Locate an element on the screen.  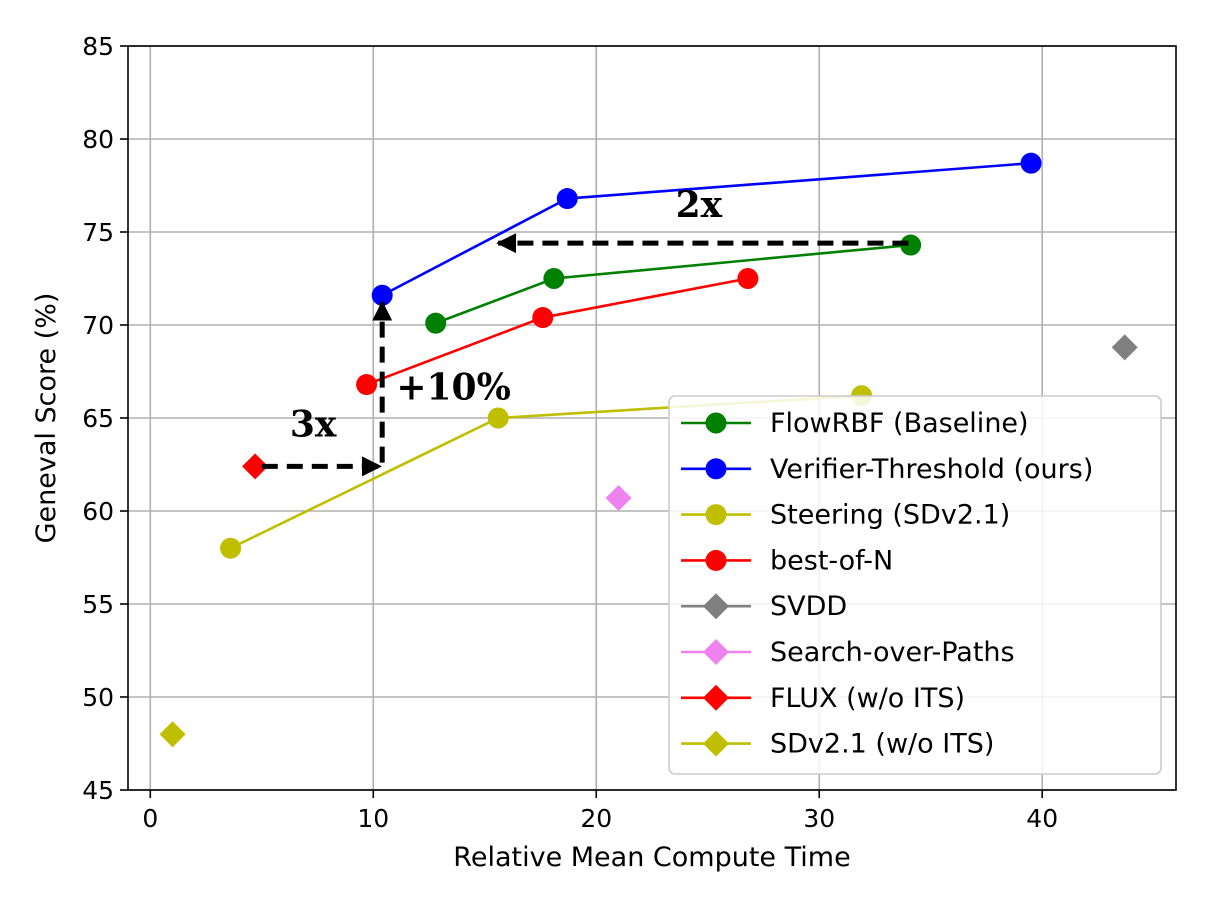
annotation-0: 2x is located at coordinates (702, 219).